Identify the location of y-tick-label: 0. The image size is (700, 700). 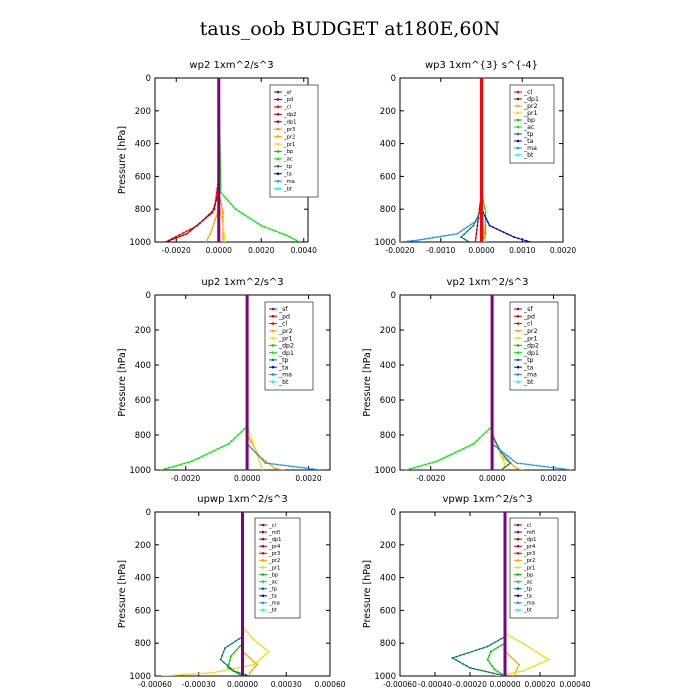
(393, 296).